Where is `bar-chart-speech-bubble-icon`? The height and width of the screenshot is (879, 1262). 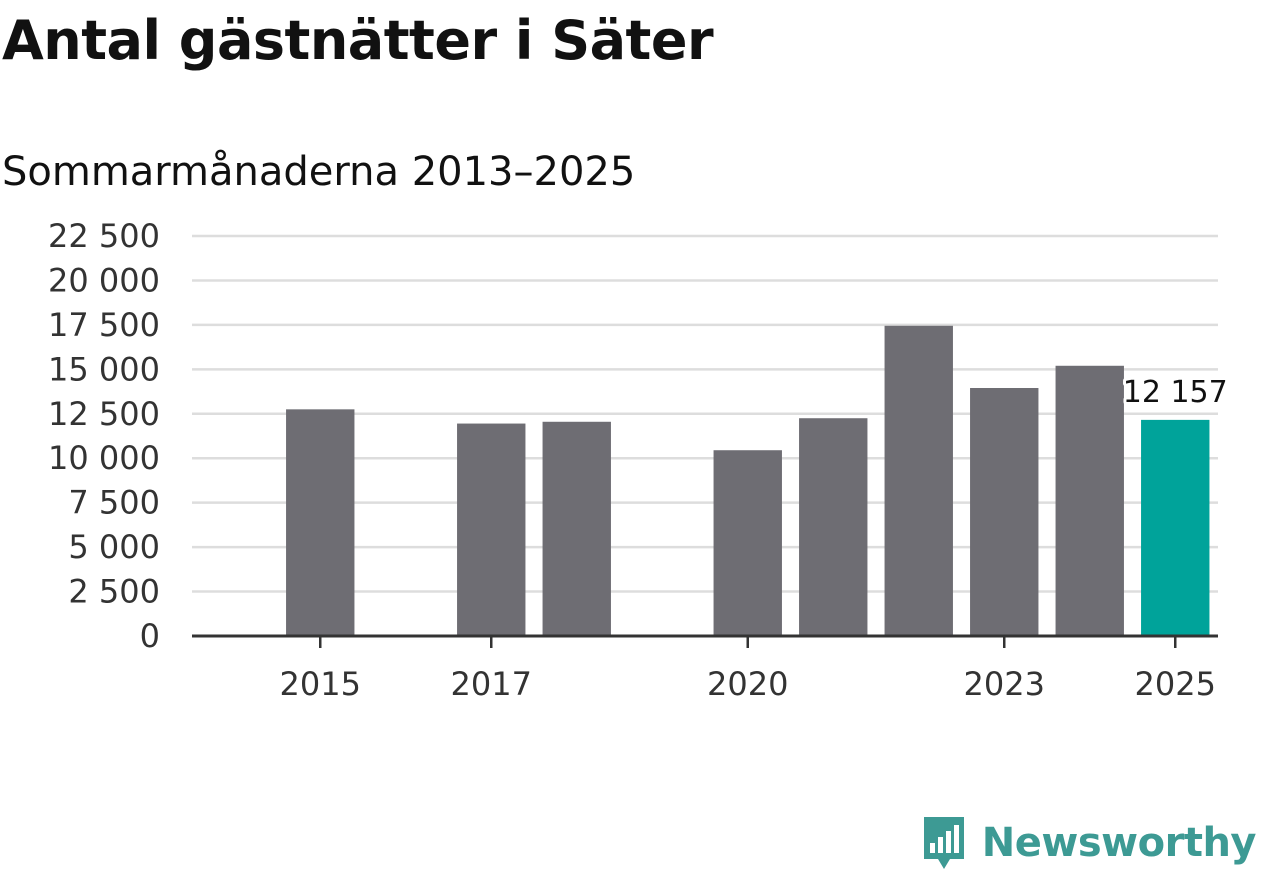
bar-chart-speech-bubble-icon is located at coordinates (943, 843).